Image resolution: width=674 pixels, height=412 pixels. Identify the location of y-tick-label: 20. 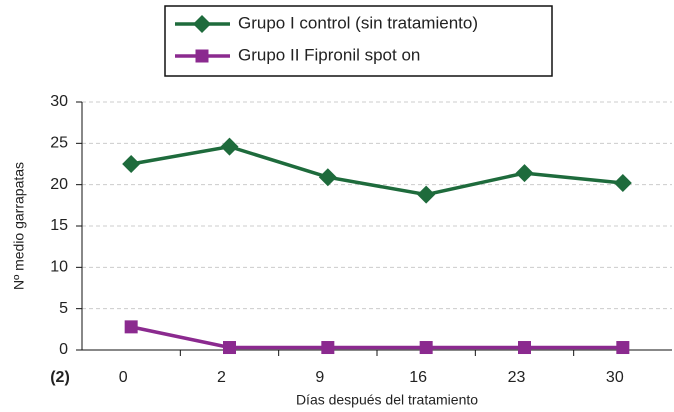
(59, 184).